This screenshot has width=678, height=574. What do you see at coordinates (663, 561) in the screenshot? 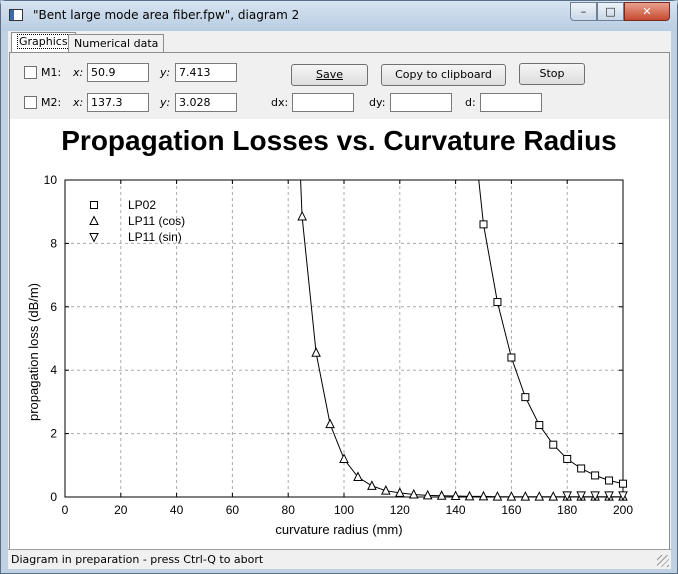
I see `resize-grip` at bounding box center [663, 561].